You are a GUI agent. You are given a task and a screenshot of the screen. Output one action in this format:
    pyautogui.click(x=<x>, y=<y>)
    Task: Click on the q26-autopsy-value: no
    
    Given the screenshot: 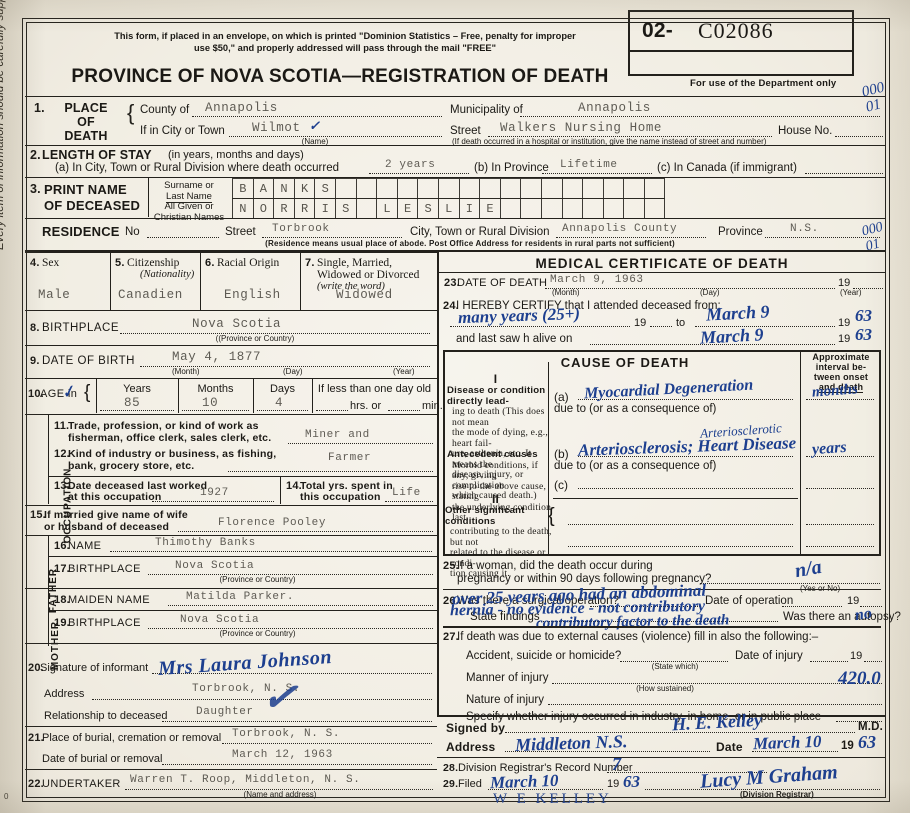 What is the action you would take?
    pyautogui.click(x=863, y=614)
    